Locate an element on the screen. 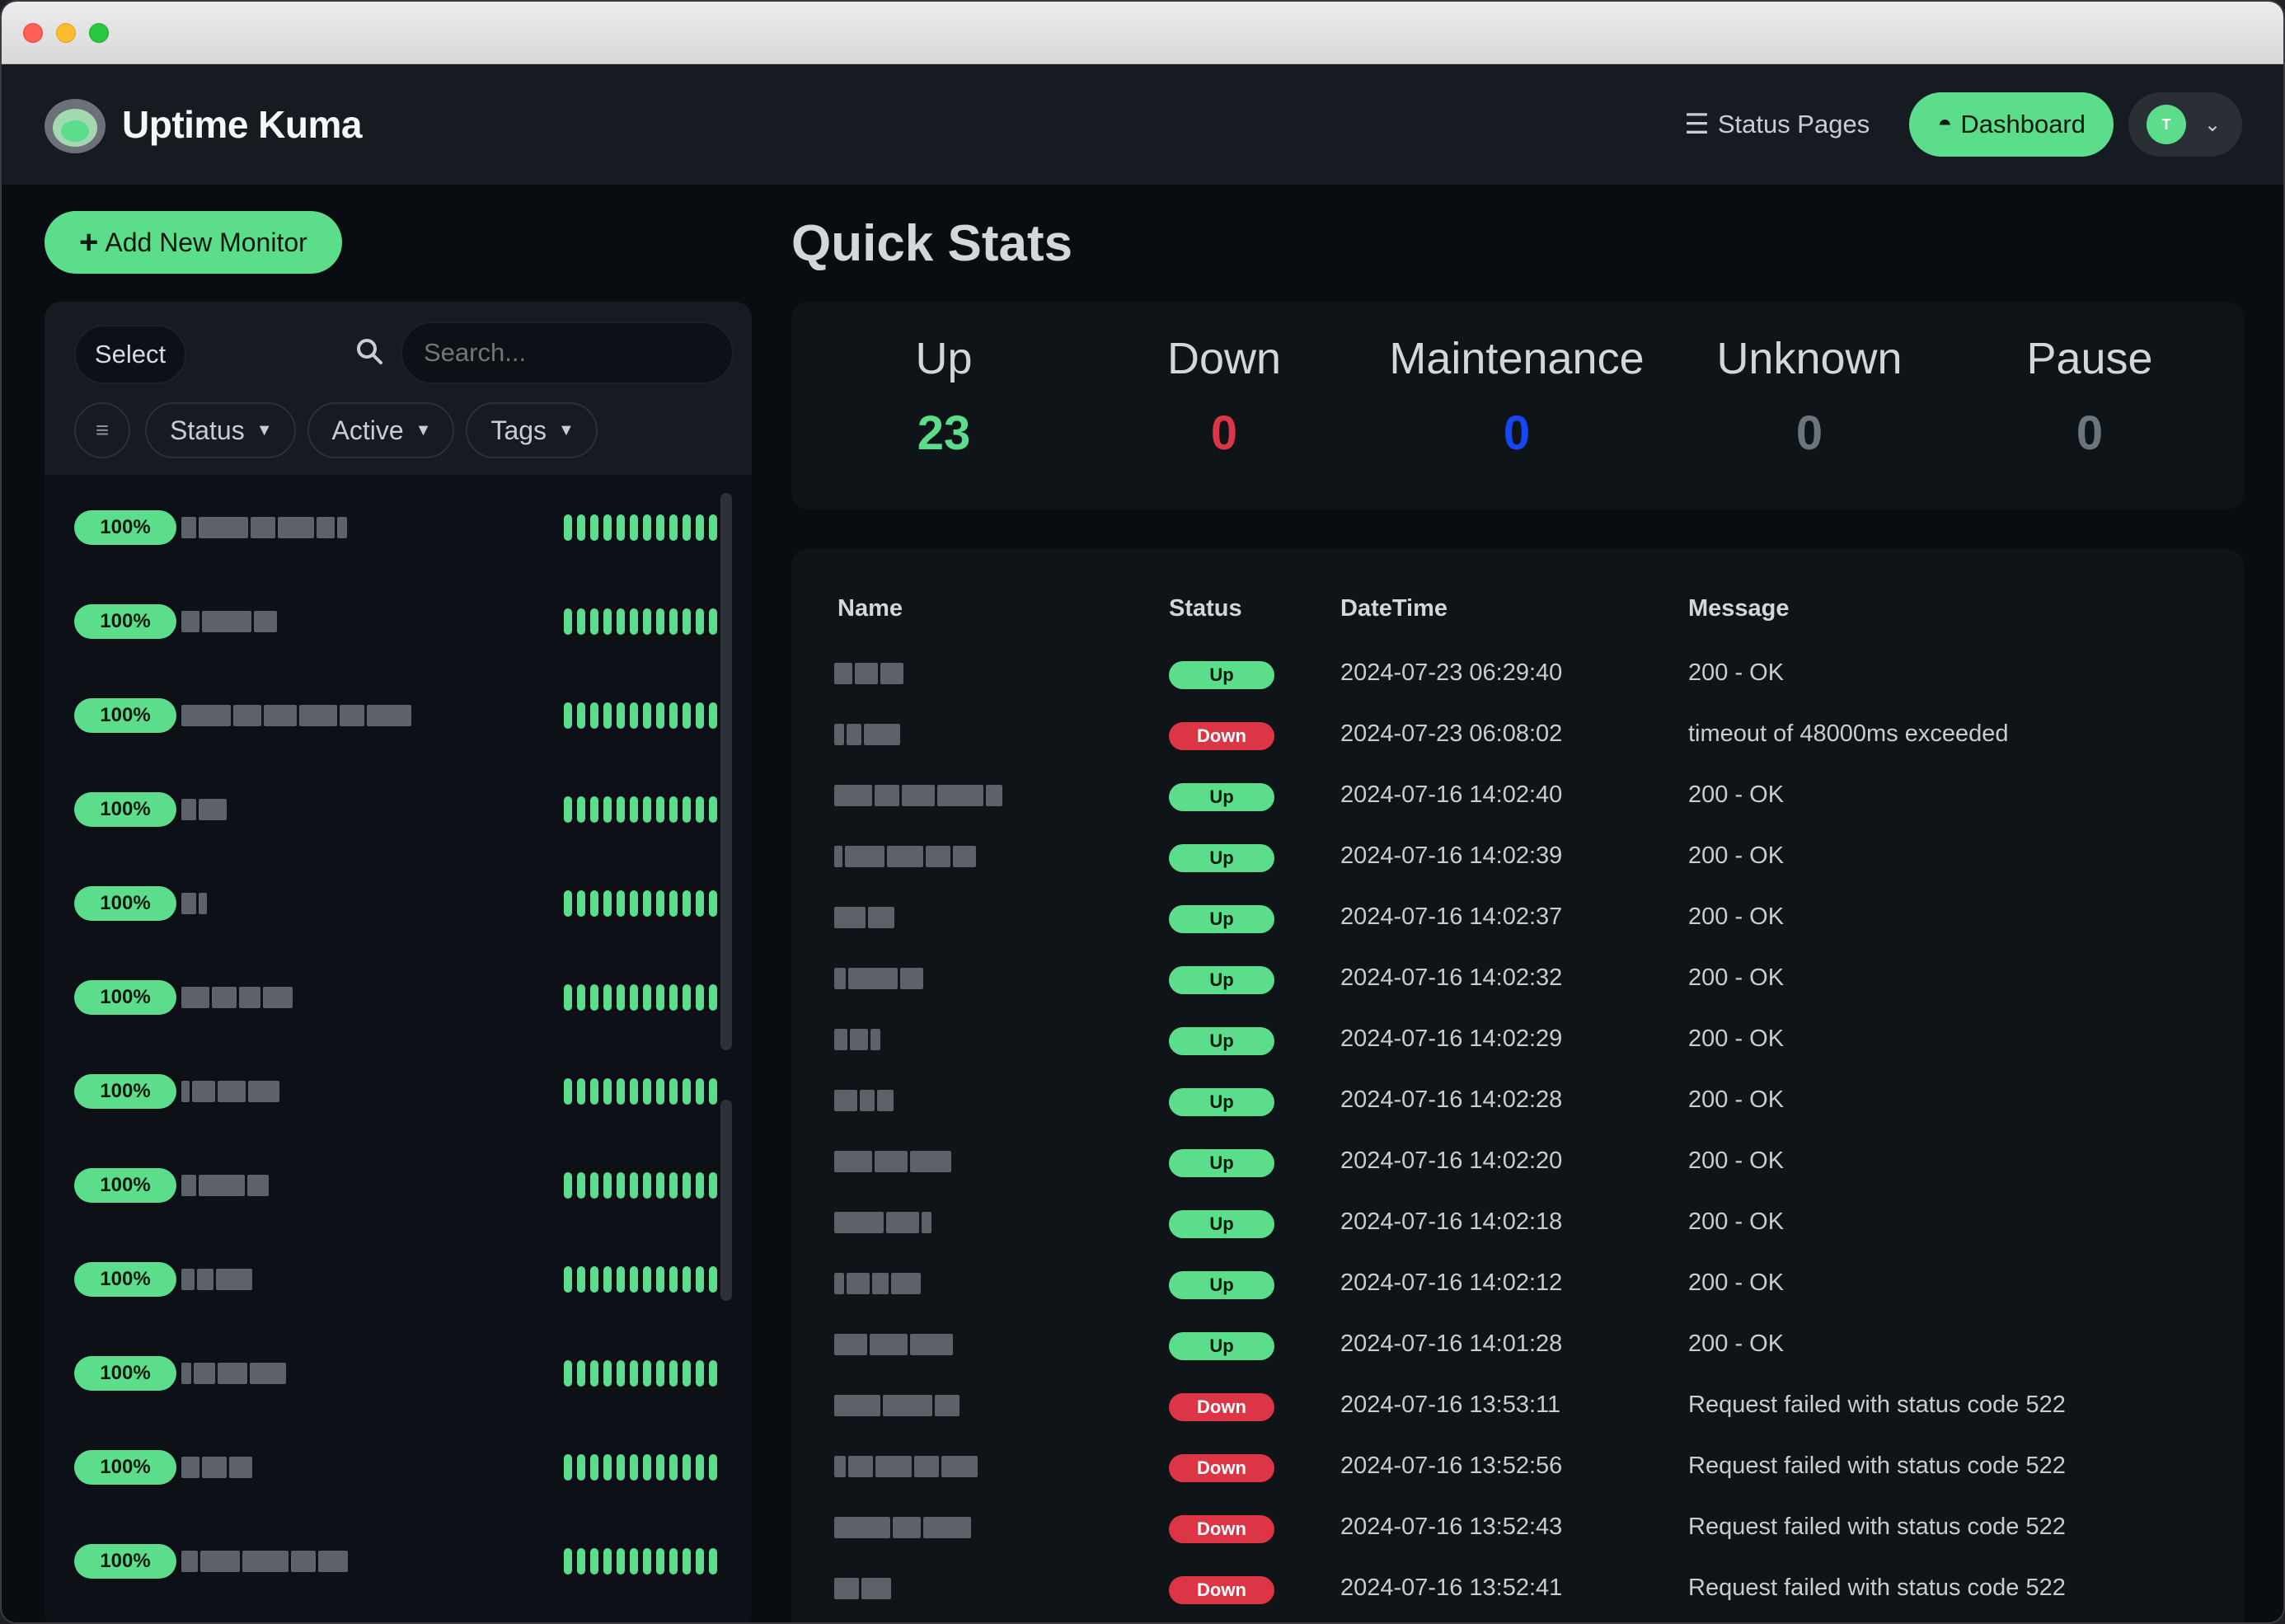 Image resolution: width=2285 pixels, height=1624 pixels. table-row: Up 2024-07-16 14:01:28 200 - OK is located at coordinates (1517, 1344).